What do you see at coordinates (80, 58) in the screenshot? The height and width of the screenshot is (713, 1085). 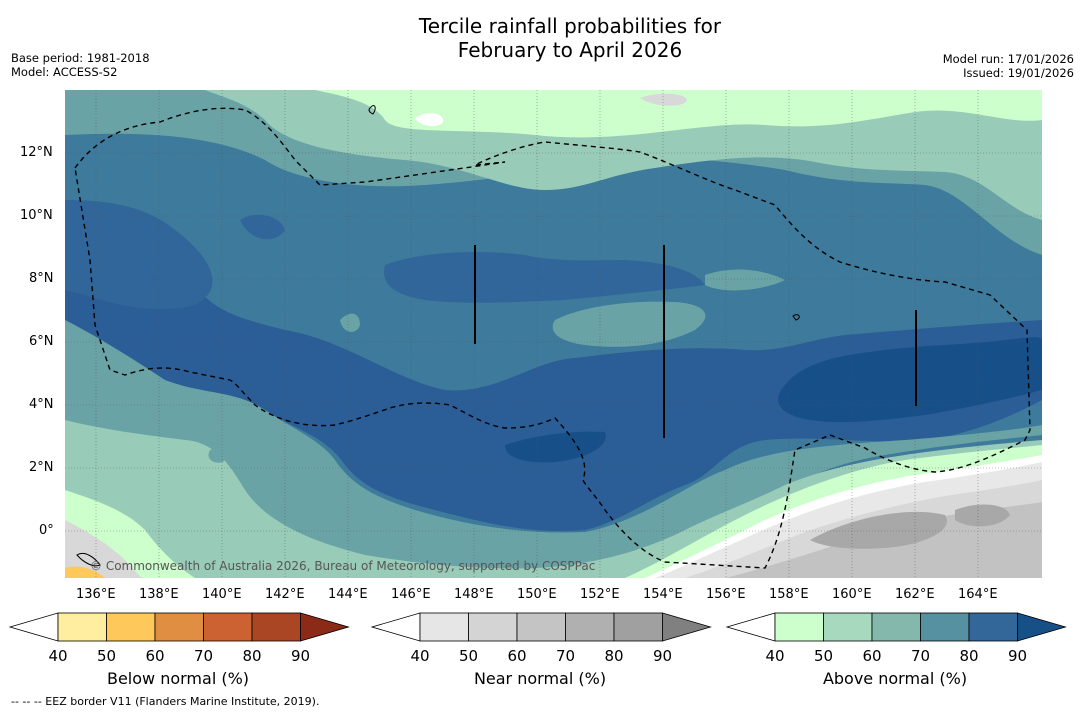 I see `base-period: Base period: 1981-2018` at bounding box center [80, 58].